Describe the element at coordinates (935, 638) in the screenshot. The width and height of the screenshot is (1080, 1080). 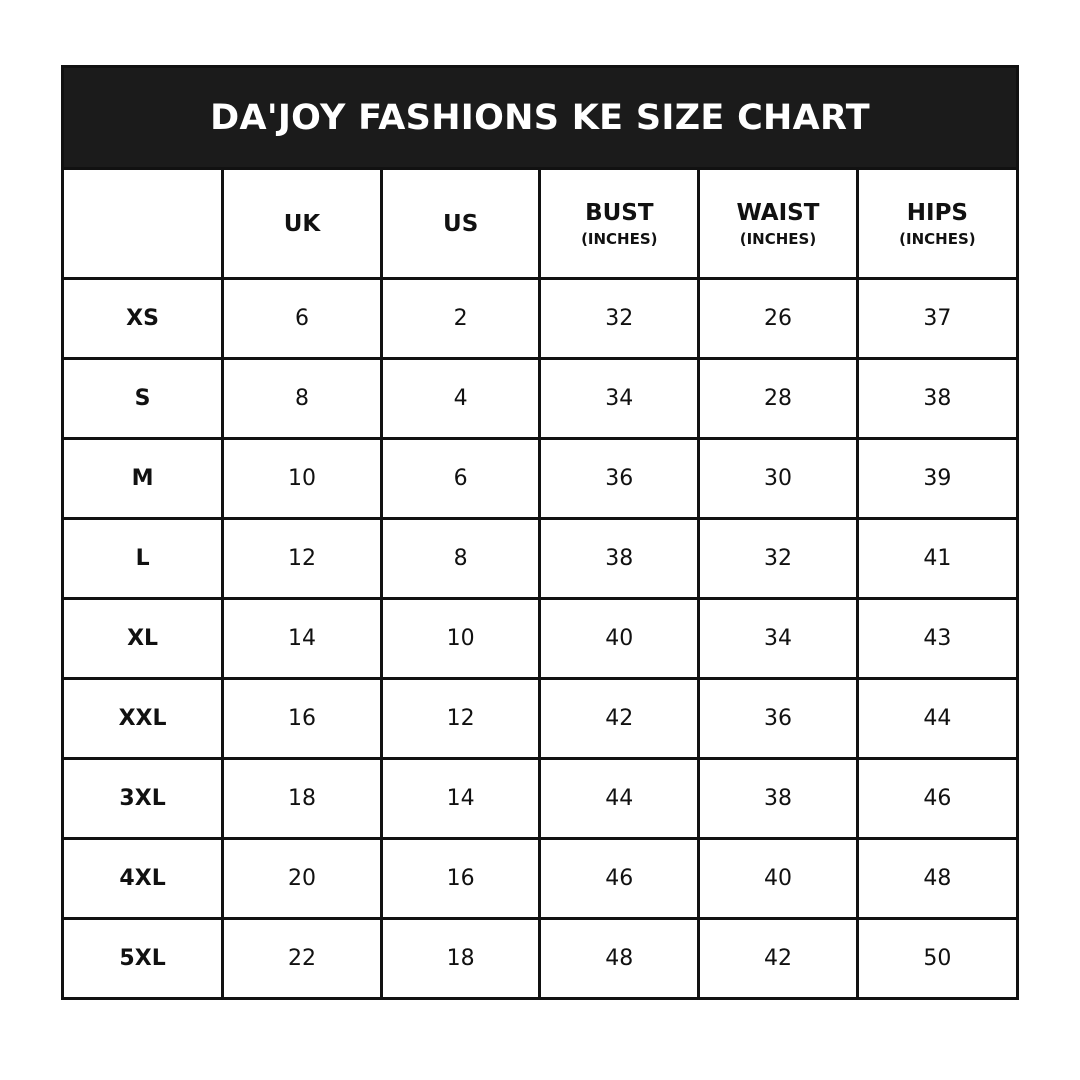
I see `cell-hips: 43` at that location.